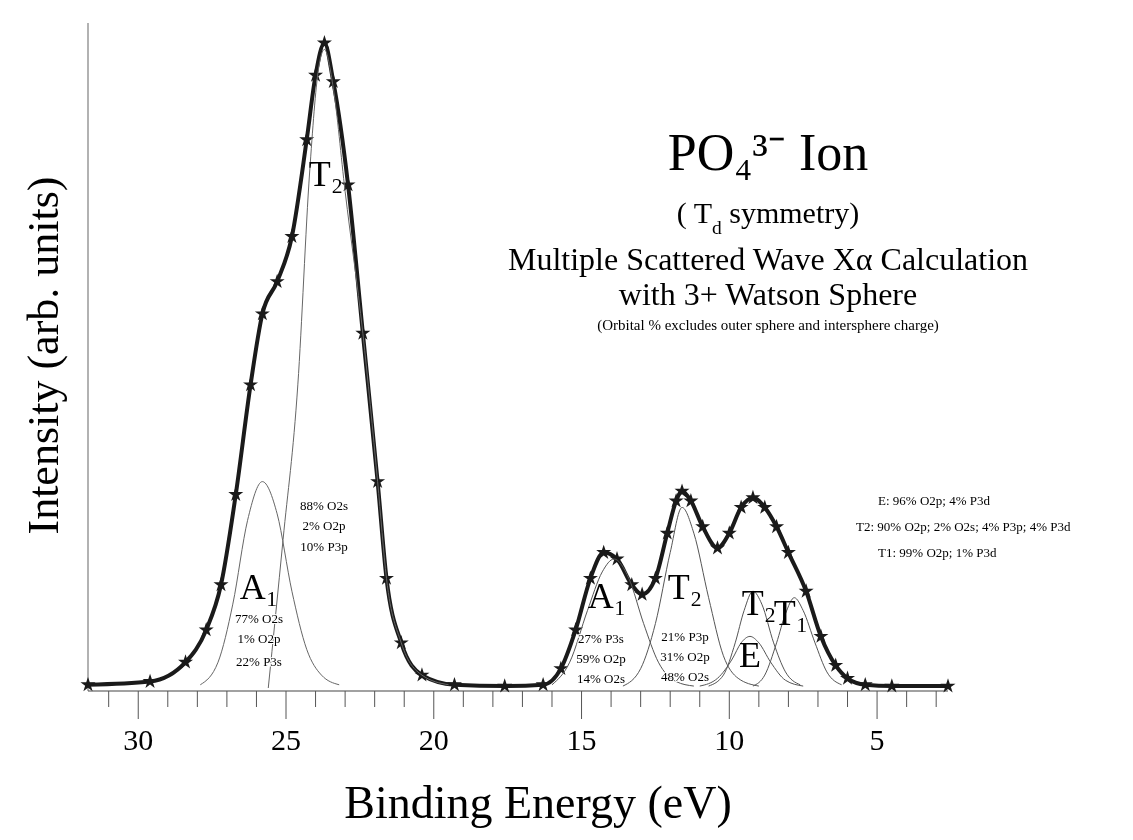 The width and height of the screenshot is (1133, 840). I want to click on annotation: 59% O2p, so click(601, 658).